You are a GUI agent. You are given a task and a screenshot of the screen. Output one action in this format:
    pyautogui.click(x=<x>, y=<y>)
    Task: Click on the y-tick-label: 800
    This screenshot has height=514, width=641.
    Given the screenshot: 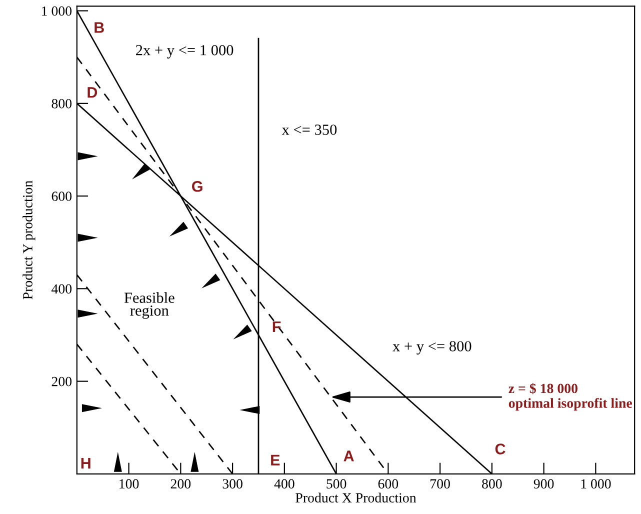 What is the action you would take?
    pyautogui.click(x=62, y=103)
    